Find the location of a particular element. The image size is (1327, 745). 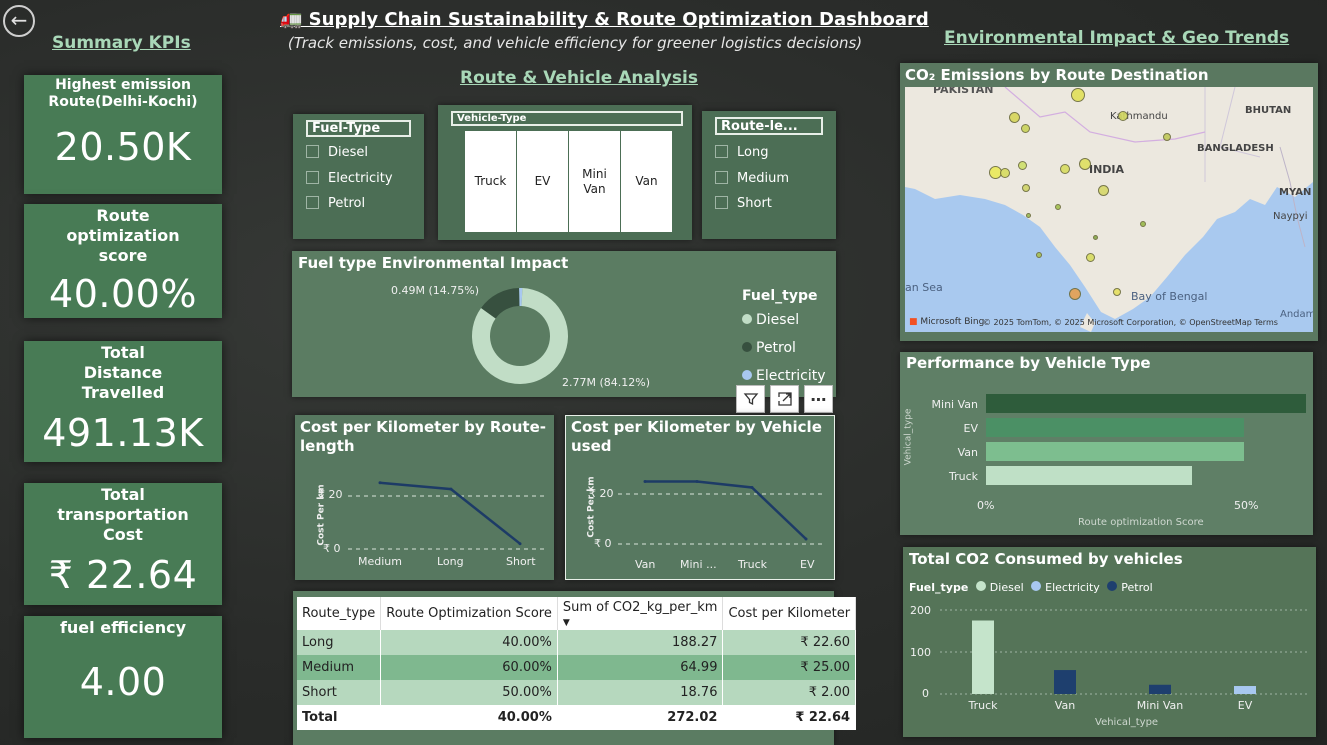

y-tick-label: Mini Van is located at coordinates (954, 404).